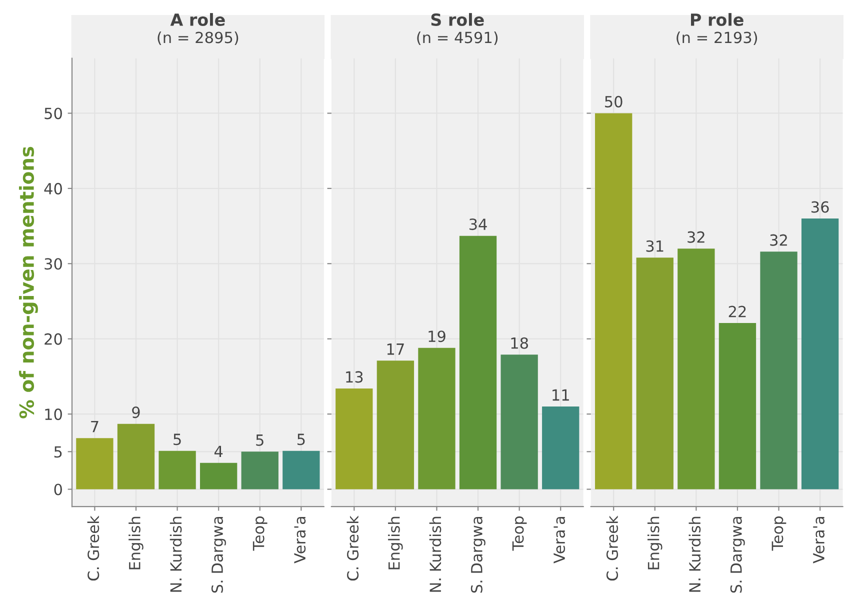 This screenshot has height=614, width=847. Describe the element at coordinates (717, 38) in the screenshot. I see `chart-subtitle: (n = 2193)` at that location.